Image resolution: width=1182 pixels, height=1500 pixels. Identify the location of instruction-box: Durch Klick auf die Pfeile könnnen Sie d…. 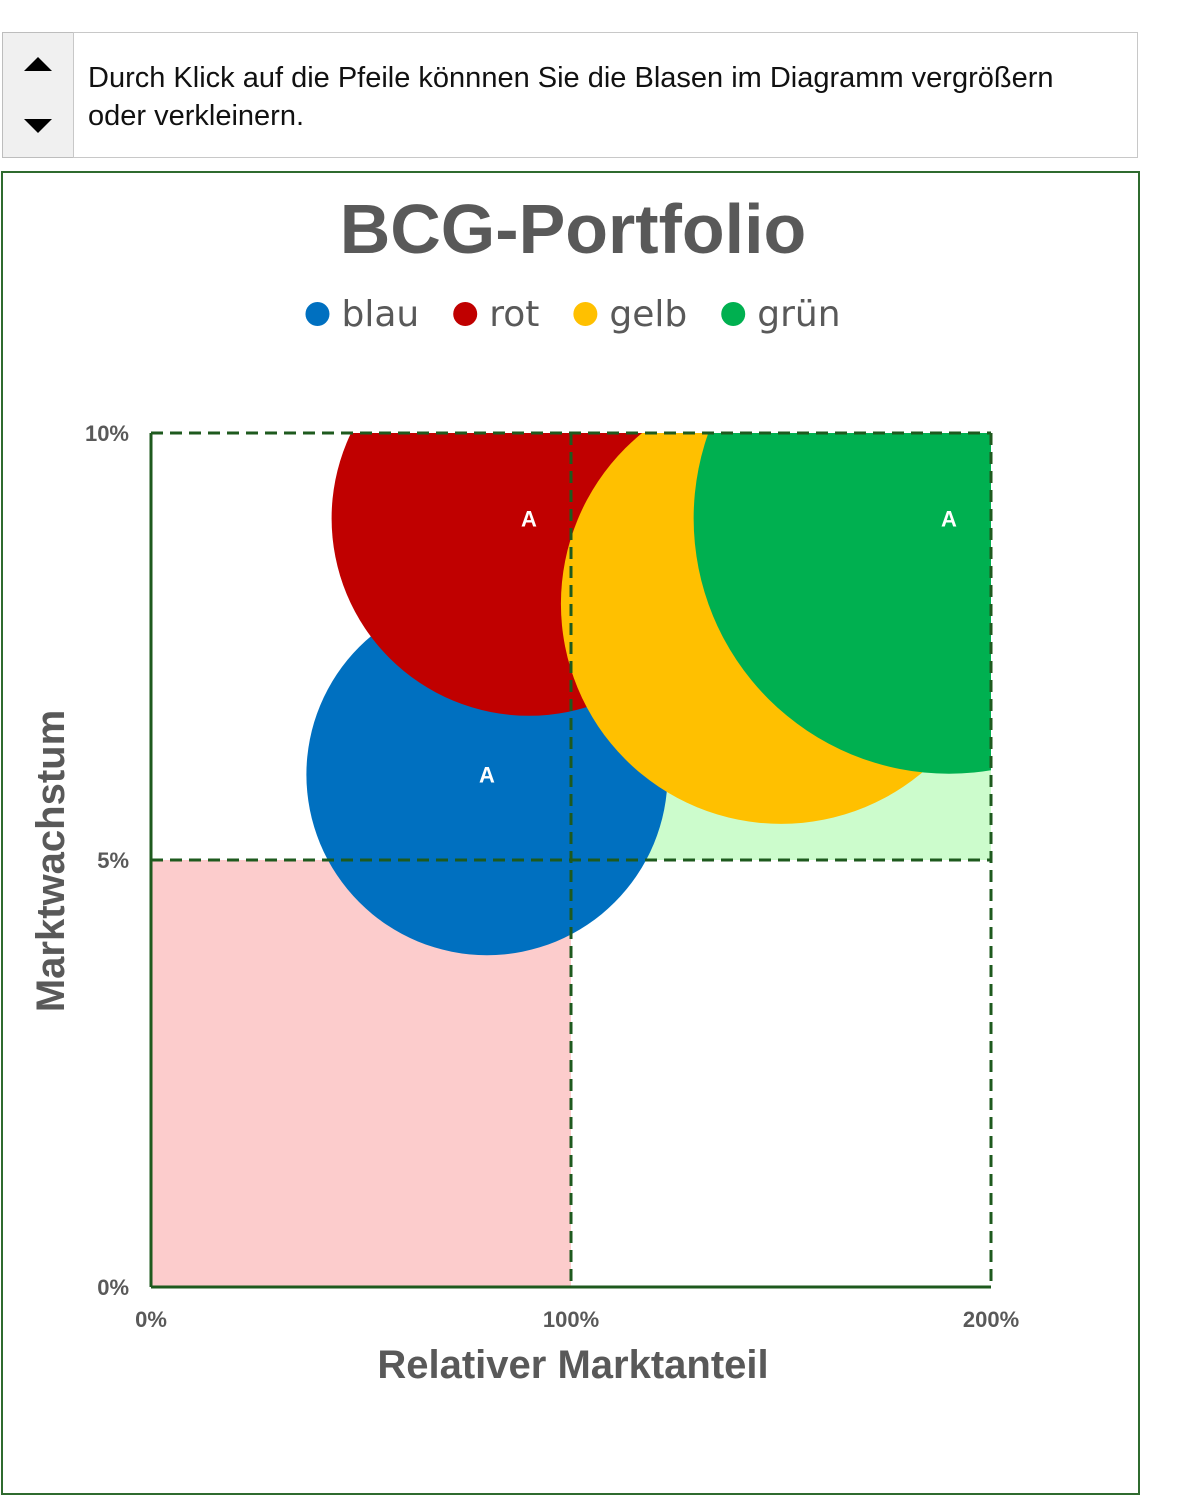
(605, 95).